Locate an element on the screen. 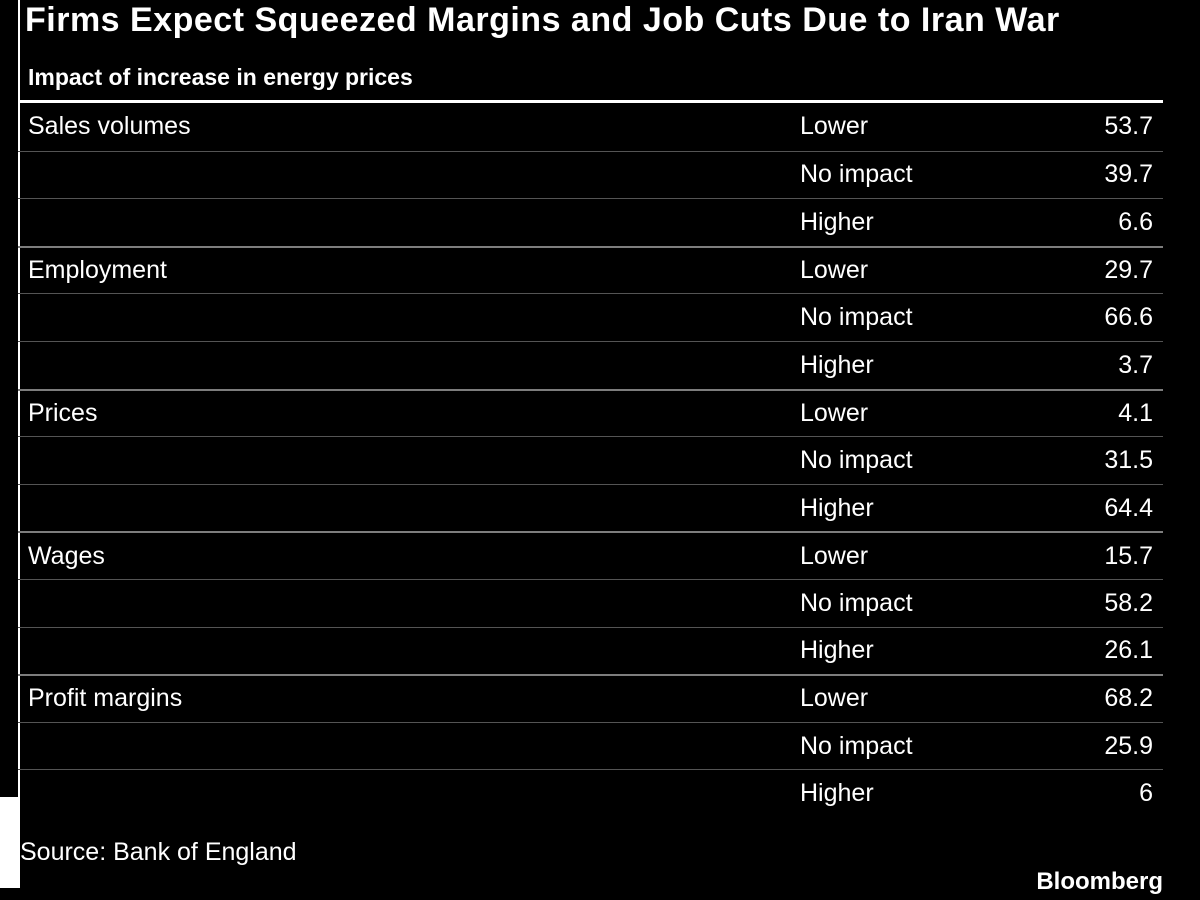  table-row: Sales volumes Lower 53.7 is located at coordinates (590, 127).